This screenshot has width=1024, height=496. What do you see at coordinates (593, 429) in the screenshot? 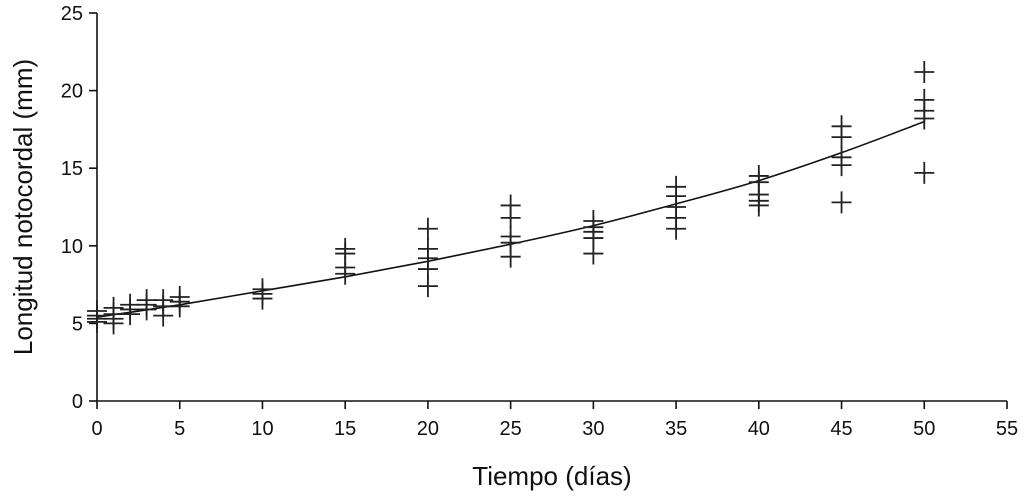
I see `x-tick-label: 30` at bounding box center [593, 429].